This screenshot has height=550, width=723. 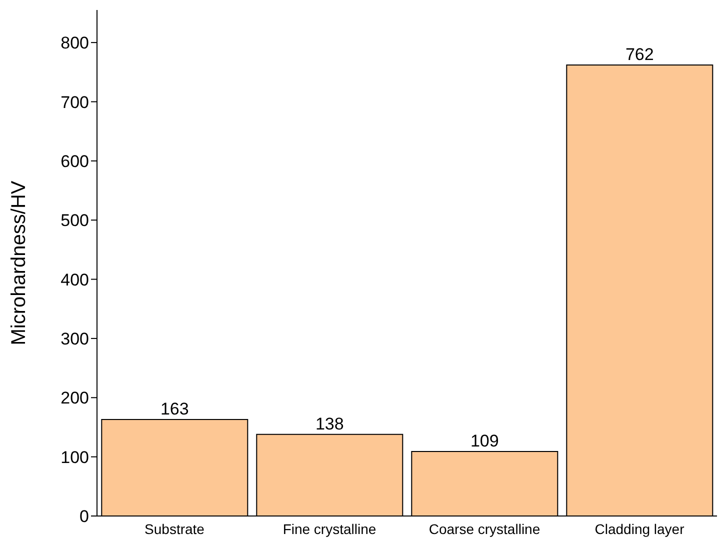 I want to click on x-tick-label: Cladding layer, so click(x=639, y=528).